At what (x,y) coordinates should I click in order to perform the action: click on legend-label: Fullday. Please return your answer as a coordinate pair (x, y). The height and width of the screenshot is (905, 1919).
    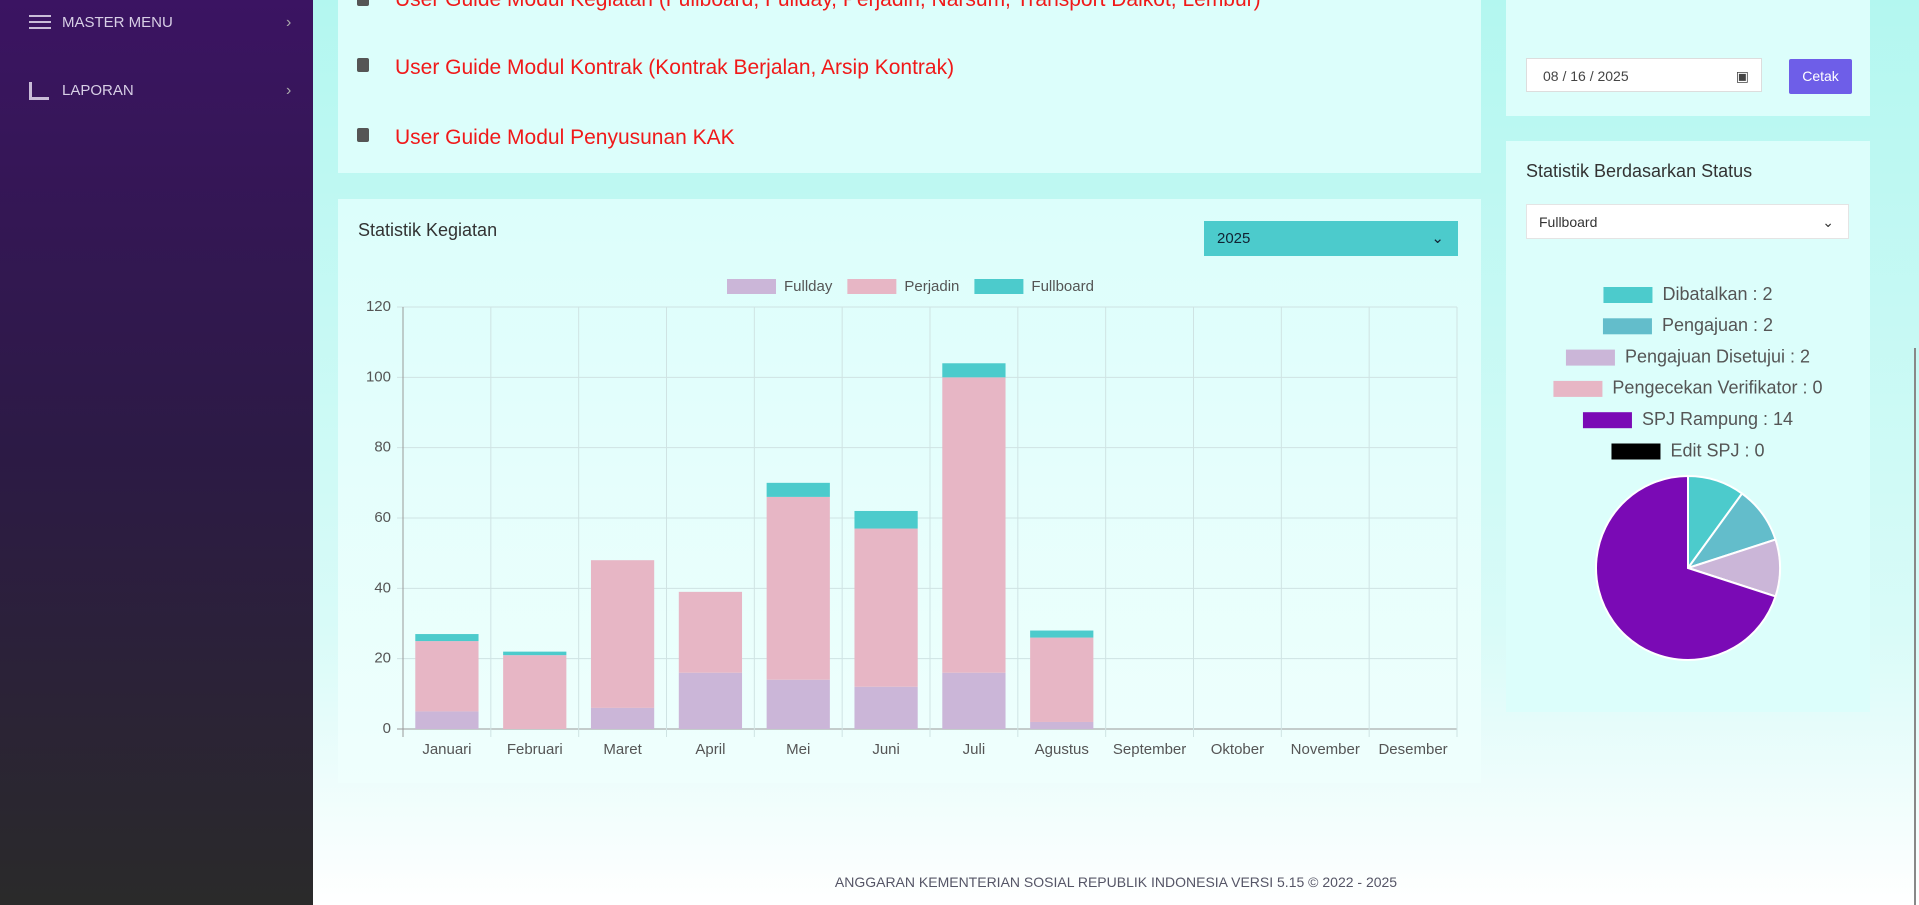
    Looking at the image, I should click on (808, 286).